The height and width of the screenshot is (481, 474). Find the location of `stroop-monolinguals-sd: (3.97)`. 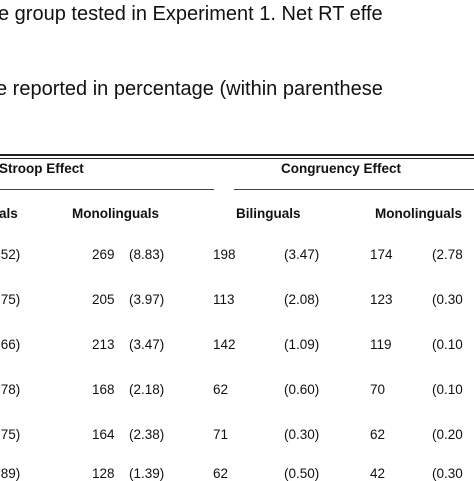

stroop-monolinguals-sd: (3.97) is located at coordinates (147, 299).